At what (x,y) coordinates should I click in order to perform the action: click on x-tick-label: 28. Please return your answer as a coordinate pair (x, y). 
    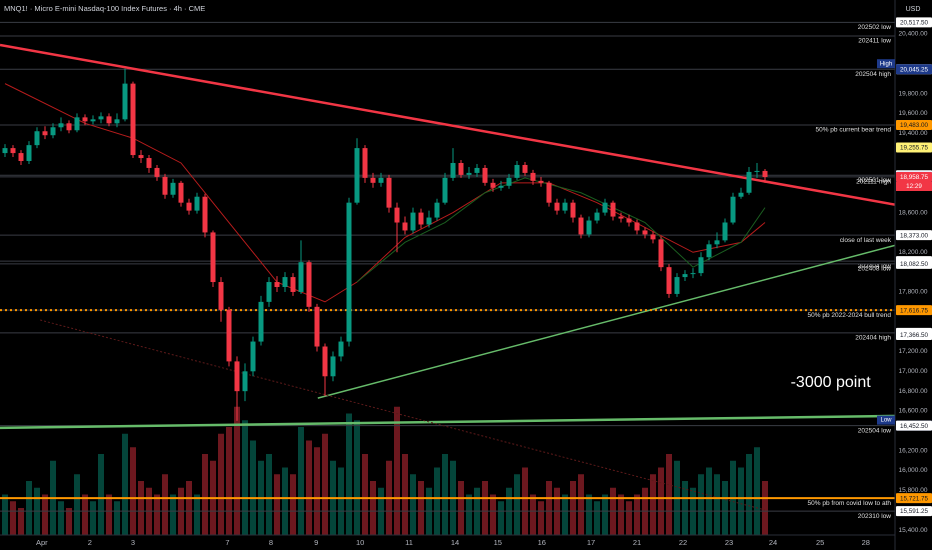
    Looking at the image, I should click on (866, 542).